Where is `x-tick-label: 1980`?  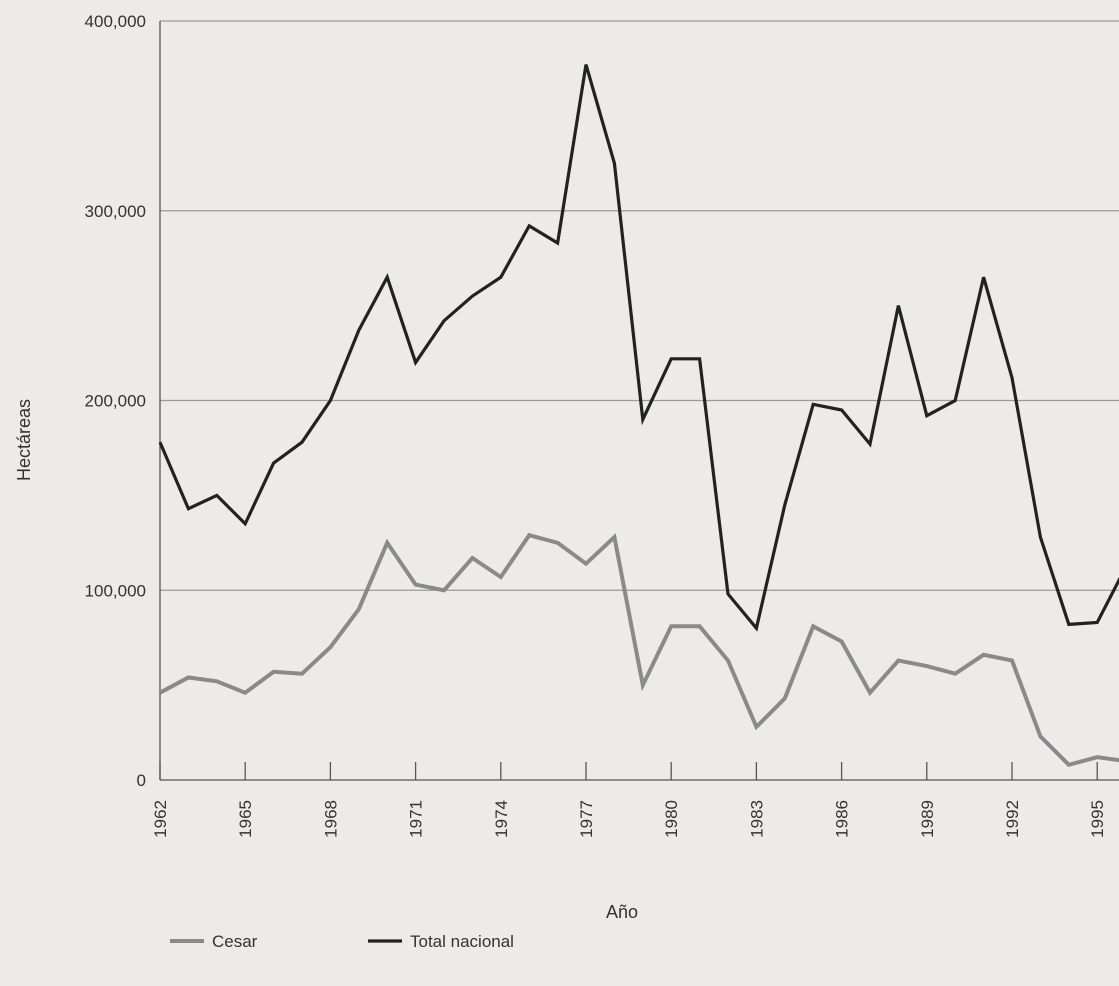 x-tick-label: 1980 is located at coordinates (671, 819).